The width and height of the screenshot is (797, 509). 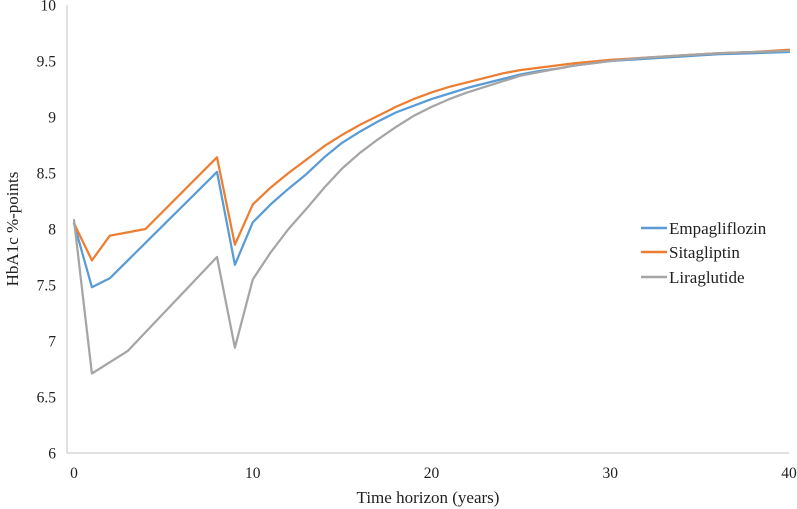 What do you see at coordinates (74, 473) in the screenshot?
I see `x-tick-label: 0` at bounding box center [74, 473].